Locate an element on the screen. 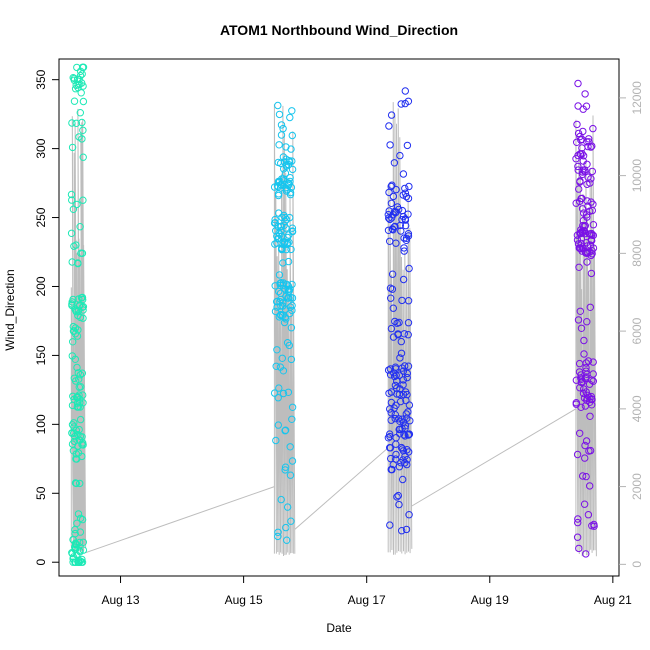 This screenshot has height=650, width=650. secondary-y-axis: 0 2000 4000 6000 8000 10000 12000 is located at coordinates (631, 324).